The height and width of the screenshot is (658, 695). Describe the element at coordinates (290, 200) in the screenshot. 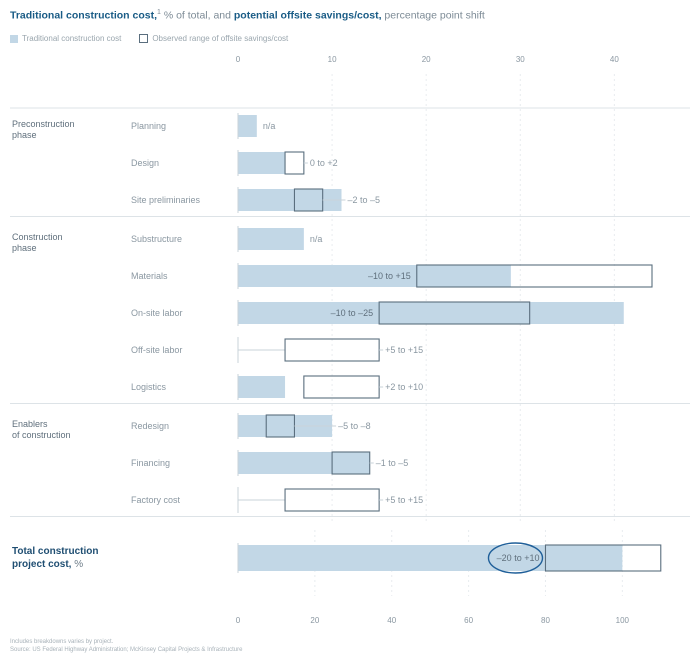

I see `bar-site-preliminaries` at that location.